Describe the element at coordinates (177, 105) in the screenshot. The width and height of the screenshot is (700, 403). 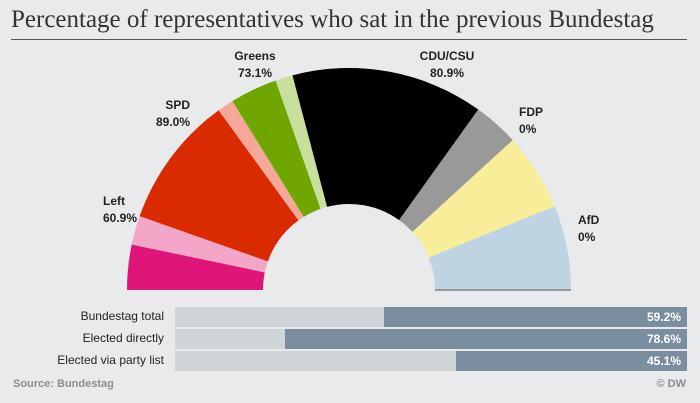
I see `party-name: SPD` at that location.